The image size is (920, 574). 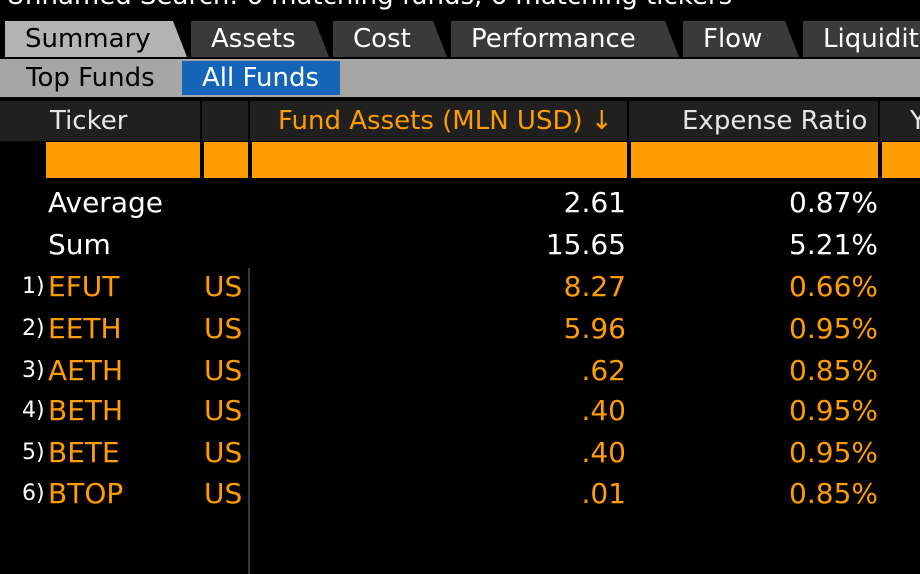 I want to click on row-index: 3), so click(x=33, y=370).